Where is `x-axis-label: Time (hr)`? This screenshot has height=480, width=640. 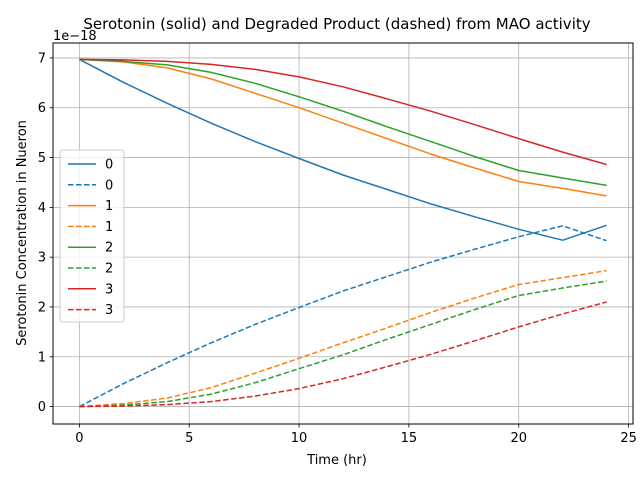 x-axis-label: Time (hr) is located at coordinates (336, 460).